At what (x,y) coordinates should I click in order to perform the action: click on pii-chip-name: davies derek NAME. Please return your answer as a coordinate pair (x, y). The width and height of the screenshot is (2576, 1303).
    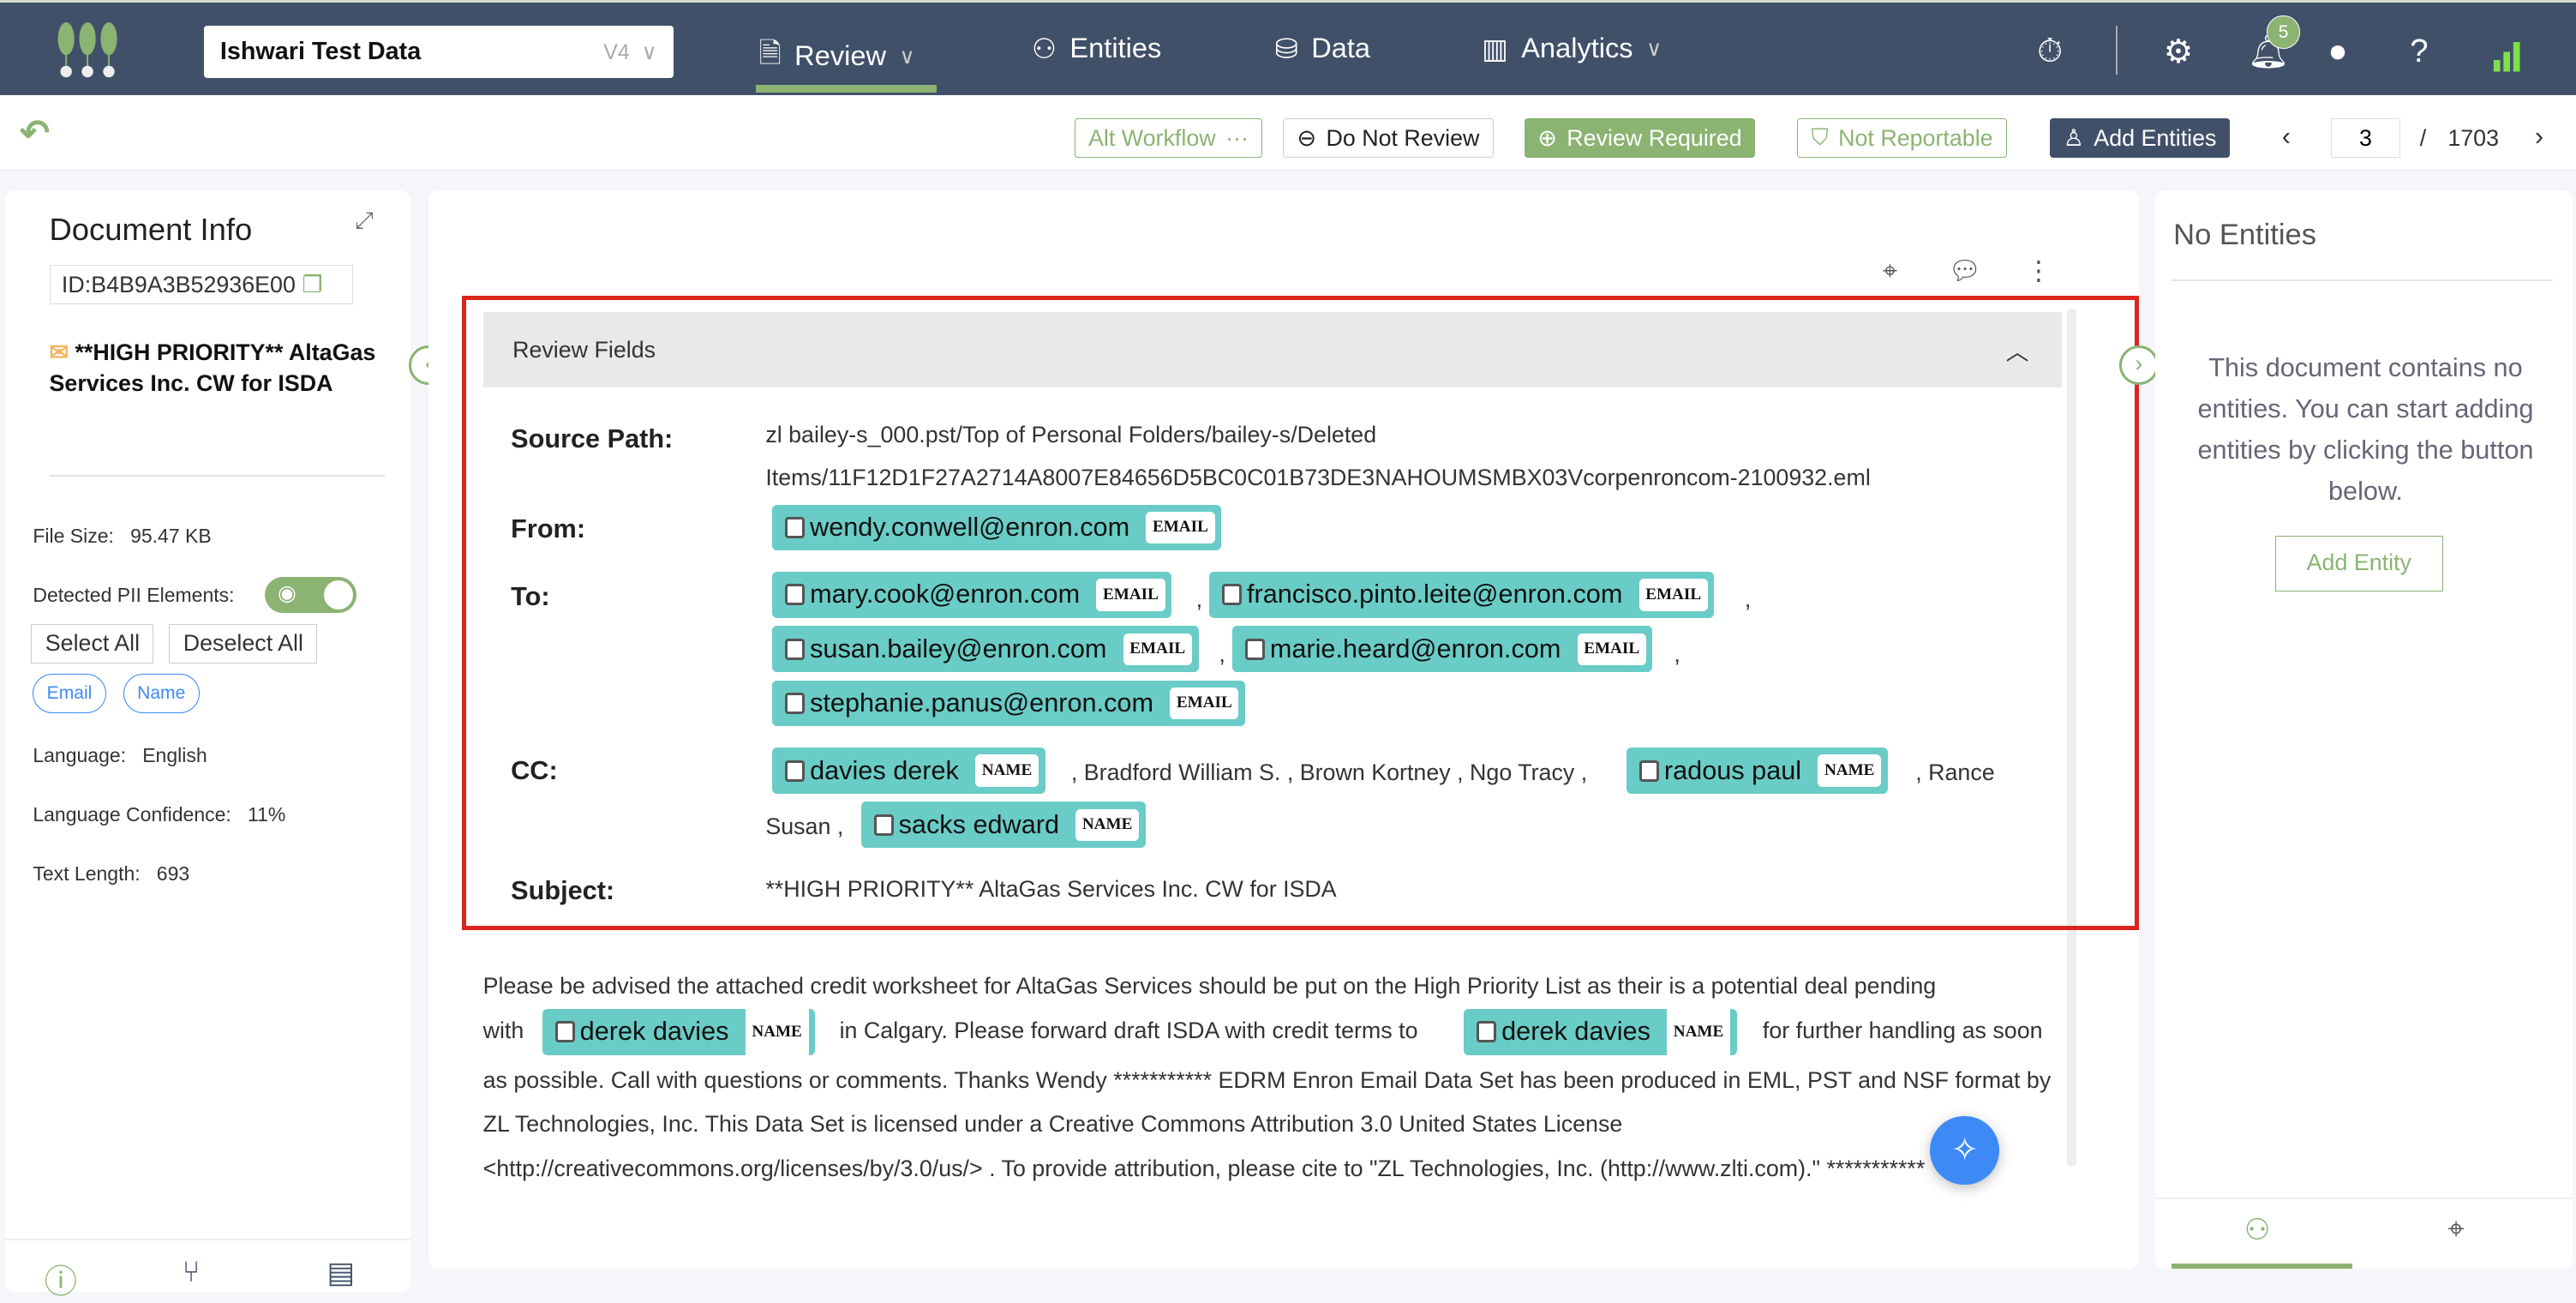
    Looking at the image, I should click on (908, 771).